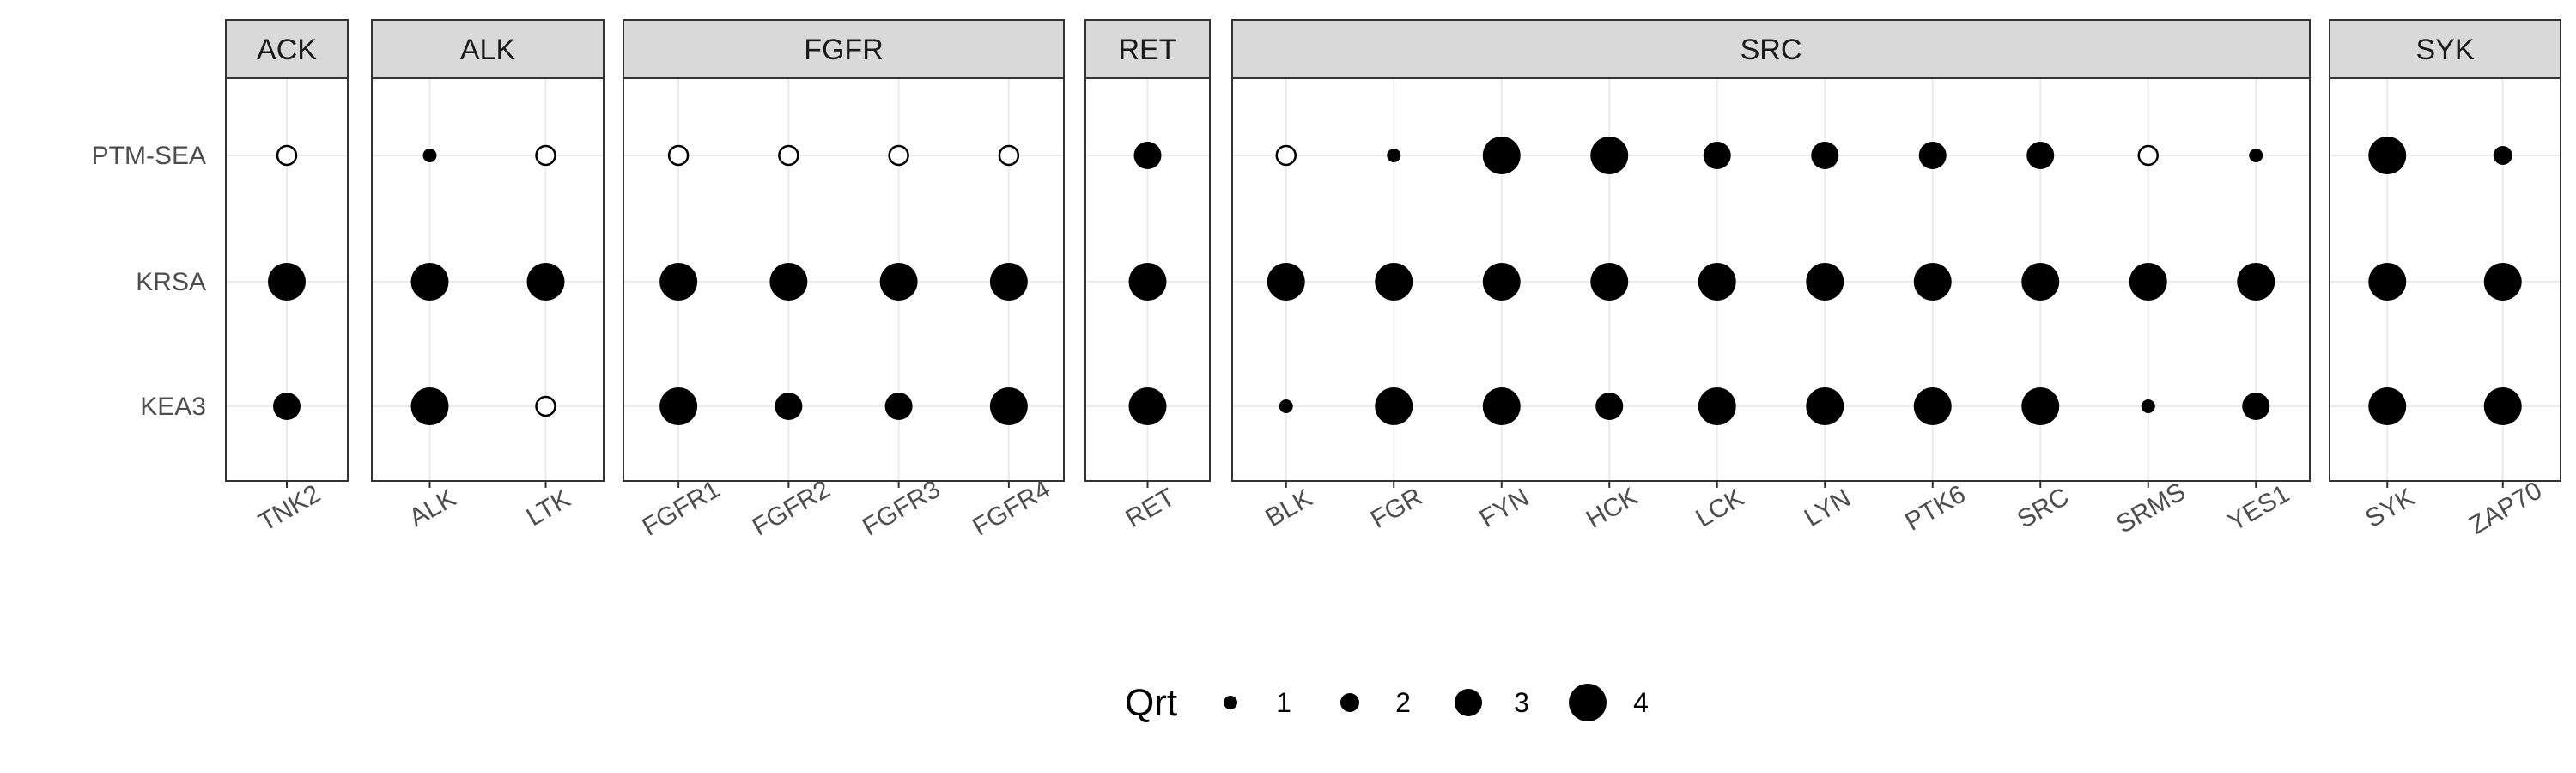  What do you see at coordinates (1492, 702) in the screenshot?
I see `legend-entry: 3` at bounding box center [1492, 702].